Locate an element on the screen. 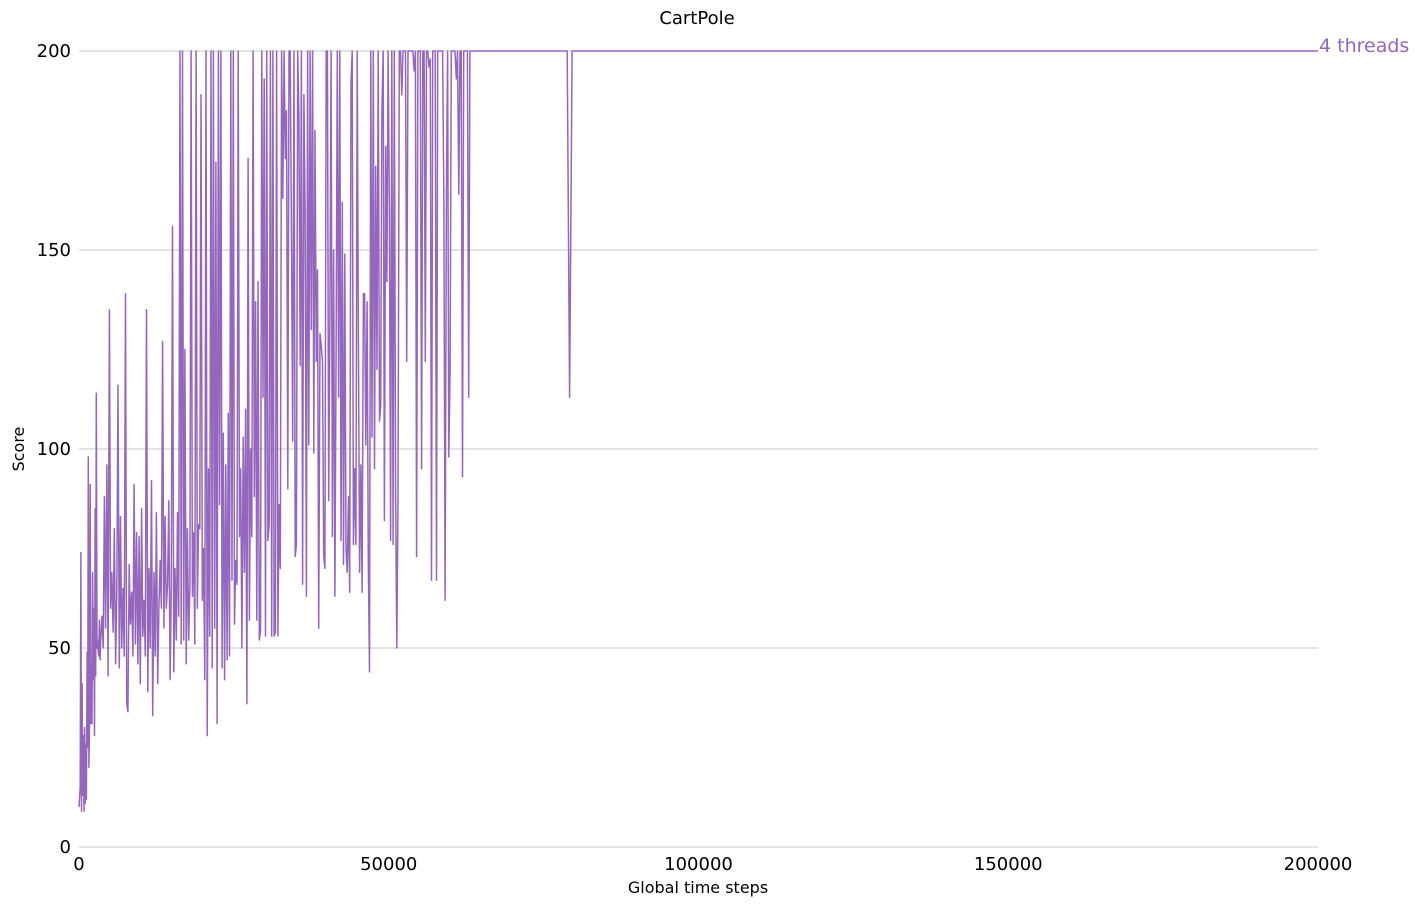 The width and height of the screenshot is (1422, 907). x-tick-label: 100000 is located at coordinates (698, 864).